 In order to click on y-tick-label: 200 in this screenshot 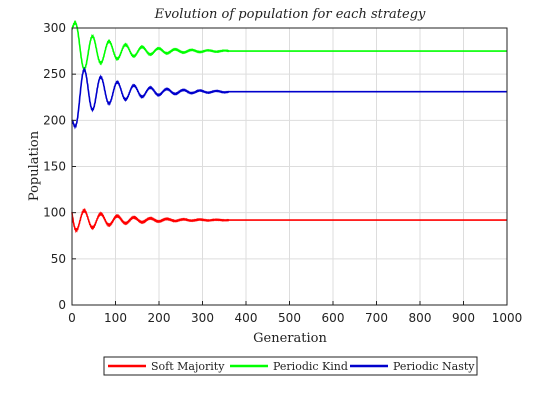, I will do `click(54, 120)`.